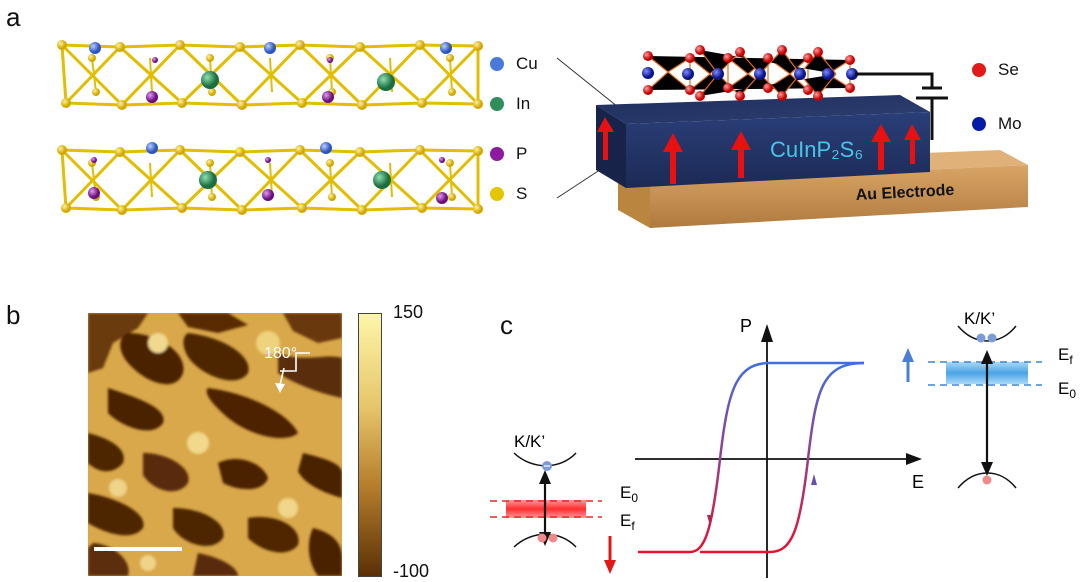  What do you see at coordinates (1065, 356) in the screenshot?
I see `right-ef-label: Ef` at bounding box center [1065, 356].